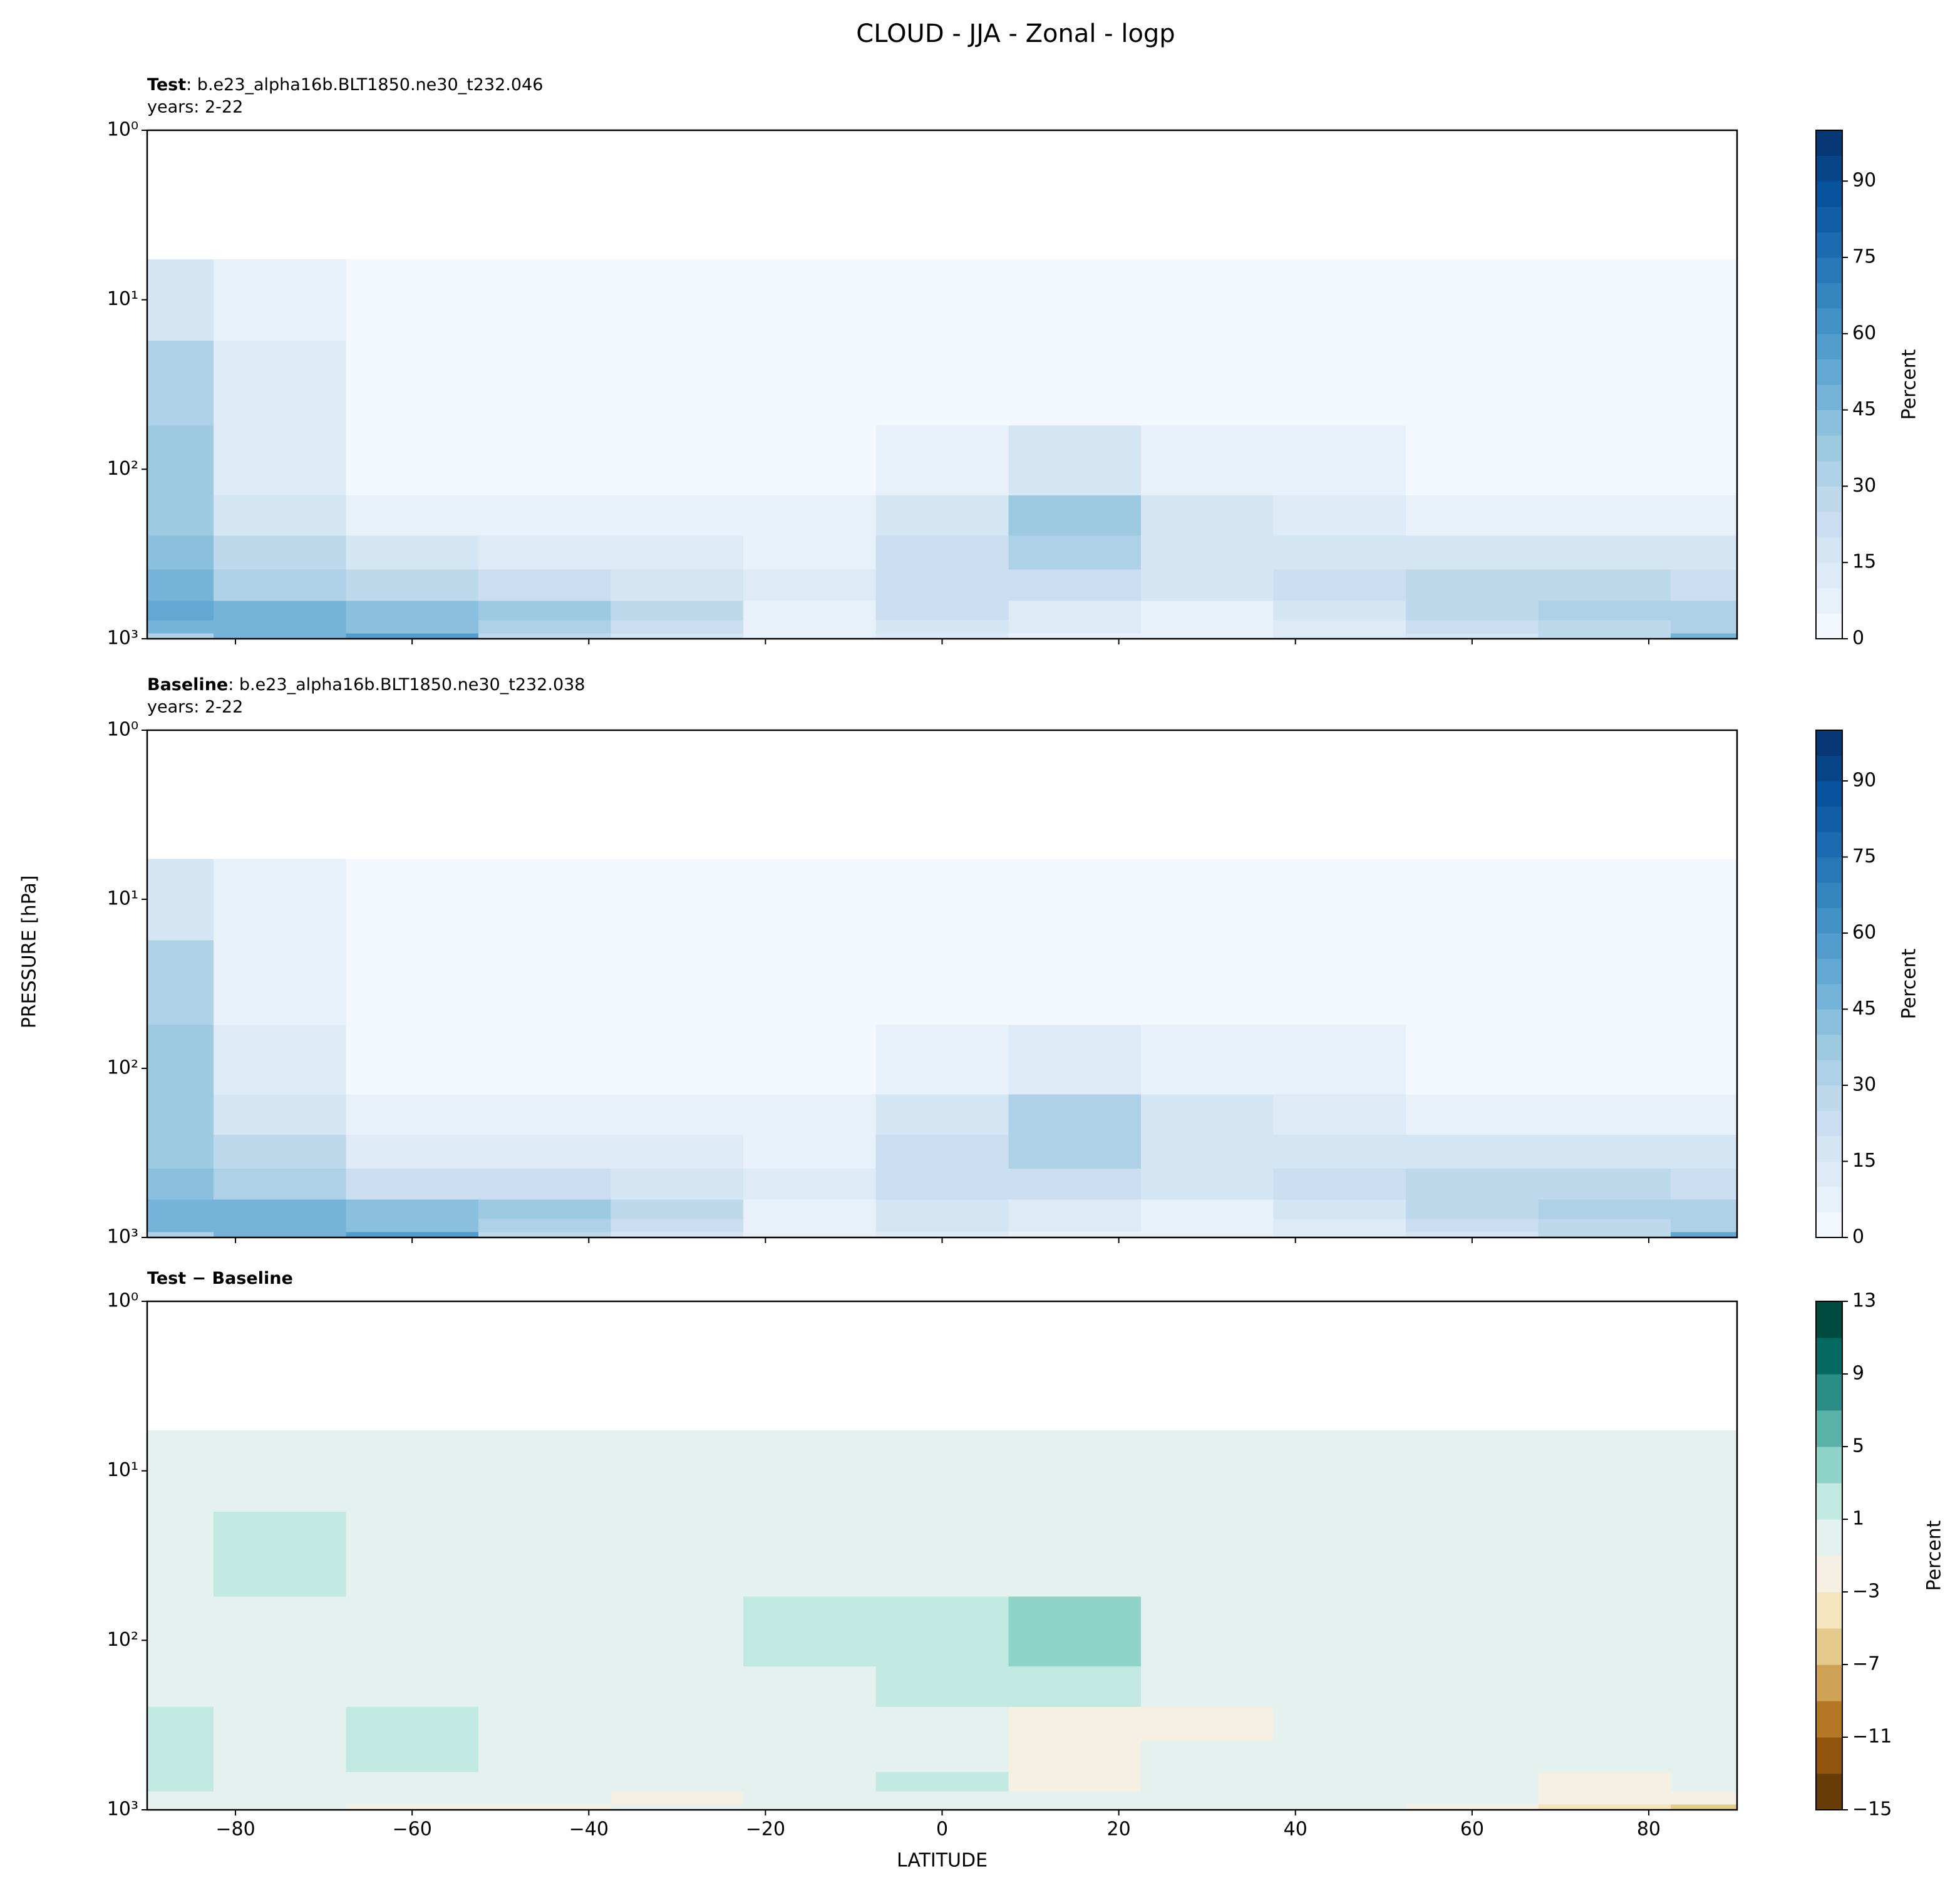  What do you see at coordinates (1872, 1809) in the screenshot?
I see `colorbar-tick-label: −15` at bounding box center [1872, 1809].